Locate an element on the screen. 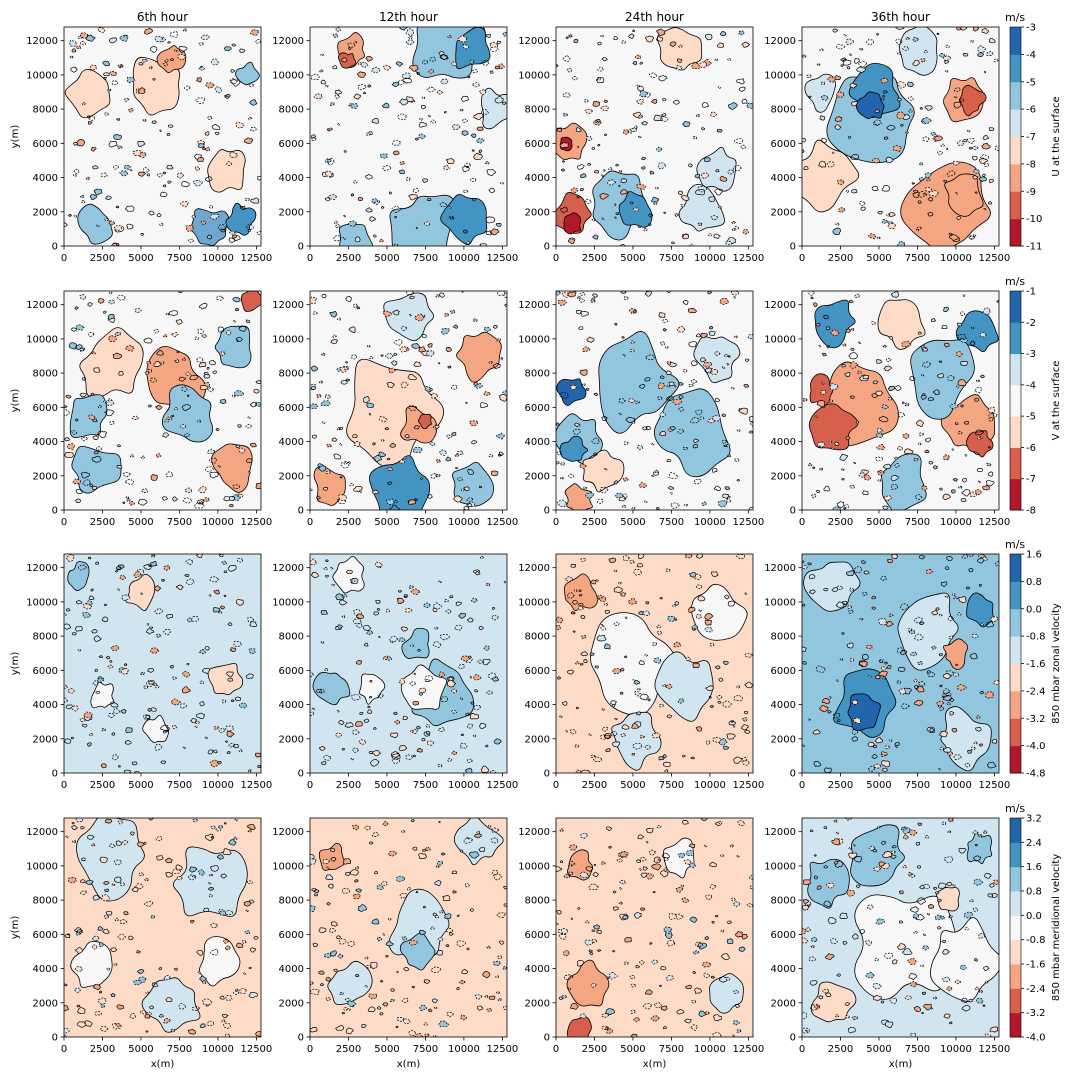  colorbar-label: V at the surface is located at coordinates (1056, 401).